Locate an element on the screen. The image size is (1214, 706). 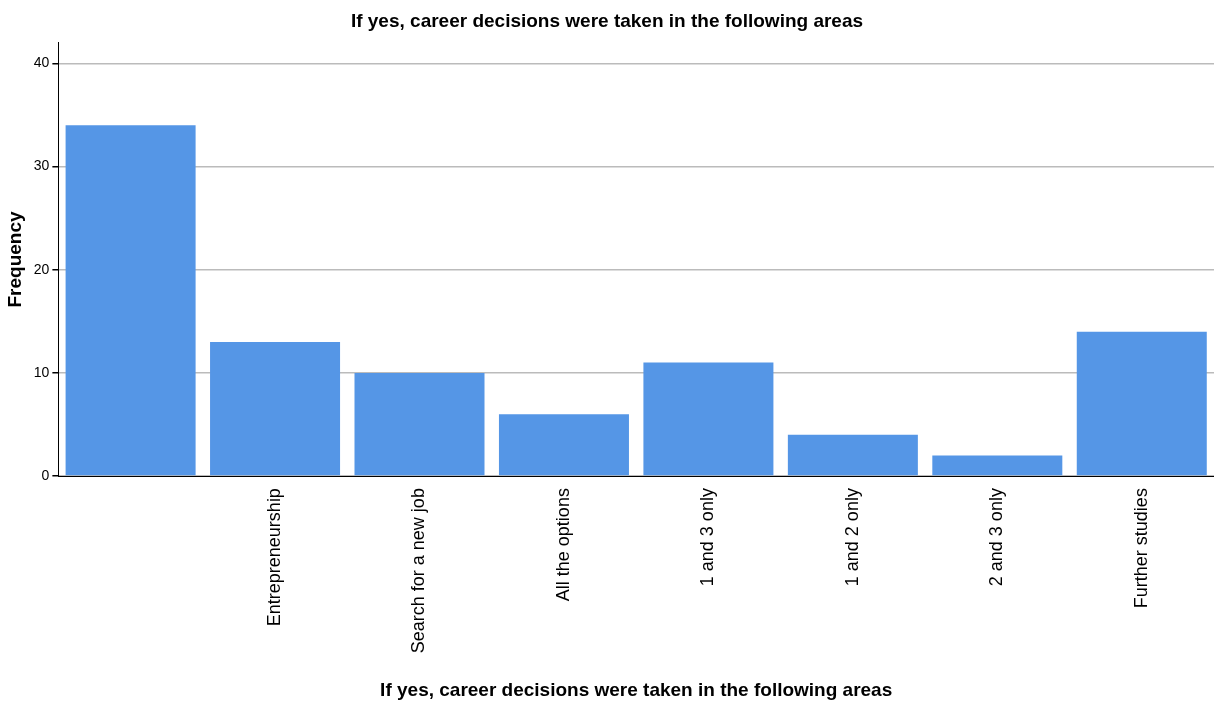
y-tick-label: 30 is located at coordinates (41, 165).